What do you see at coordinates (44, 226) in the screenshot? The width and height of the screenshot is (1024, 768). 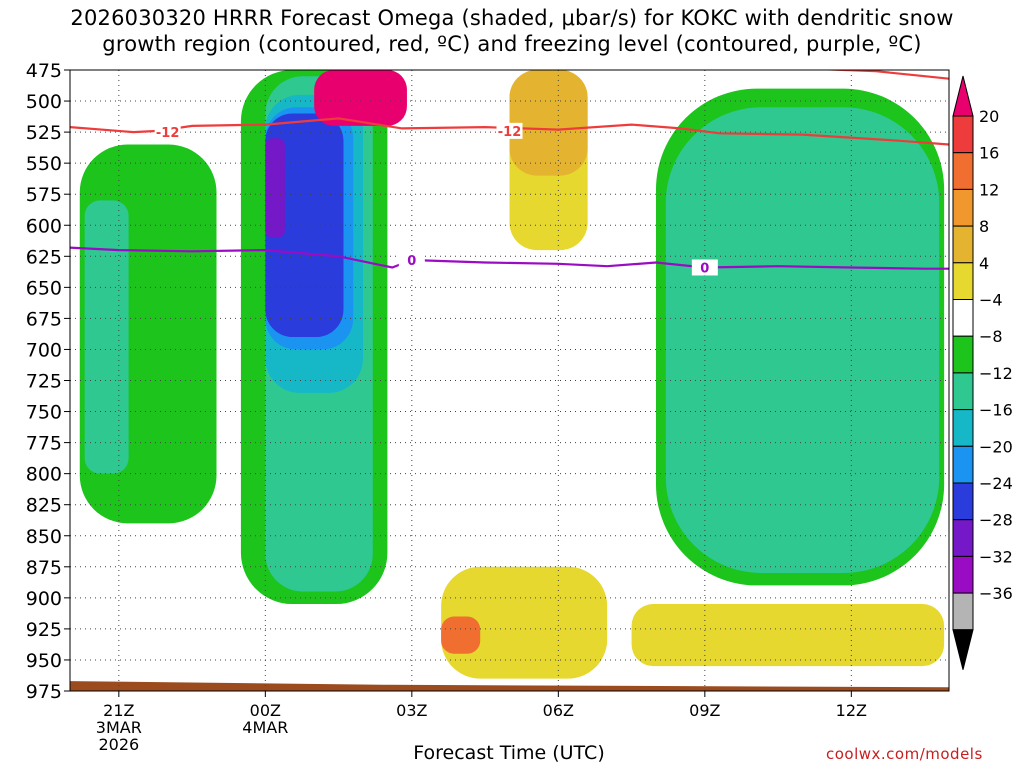 I see `y-tick-label-600: 600` at bounding box center [44, 226].